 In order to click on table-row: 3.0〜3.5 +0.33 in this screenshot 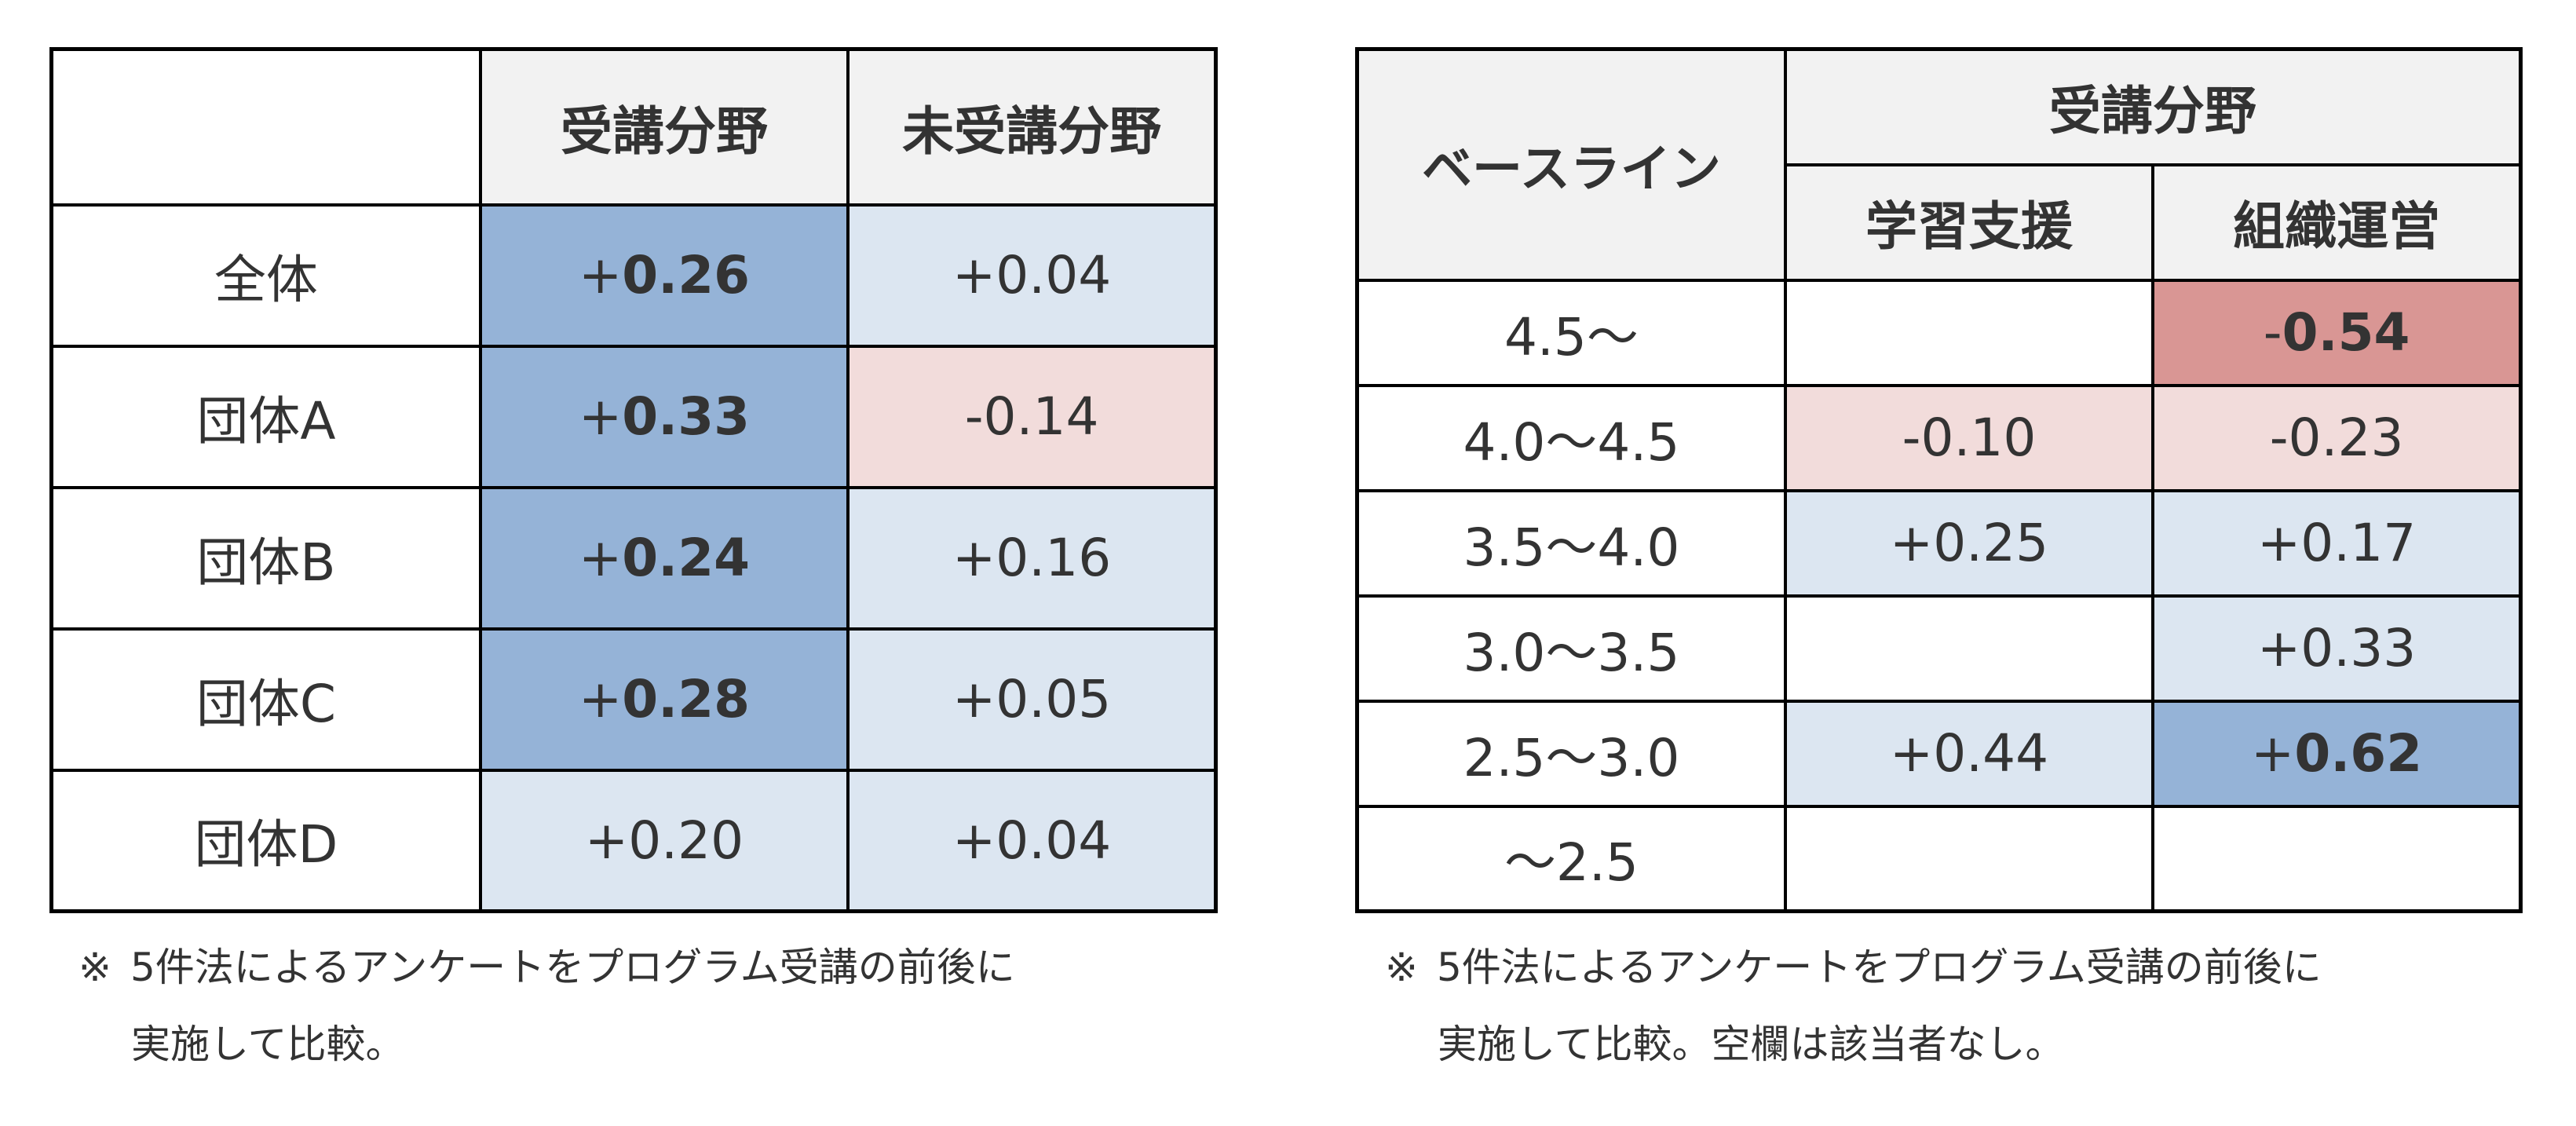, I will do `click(1939, 648)`.